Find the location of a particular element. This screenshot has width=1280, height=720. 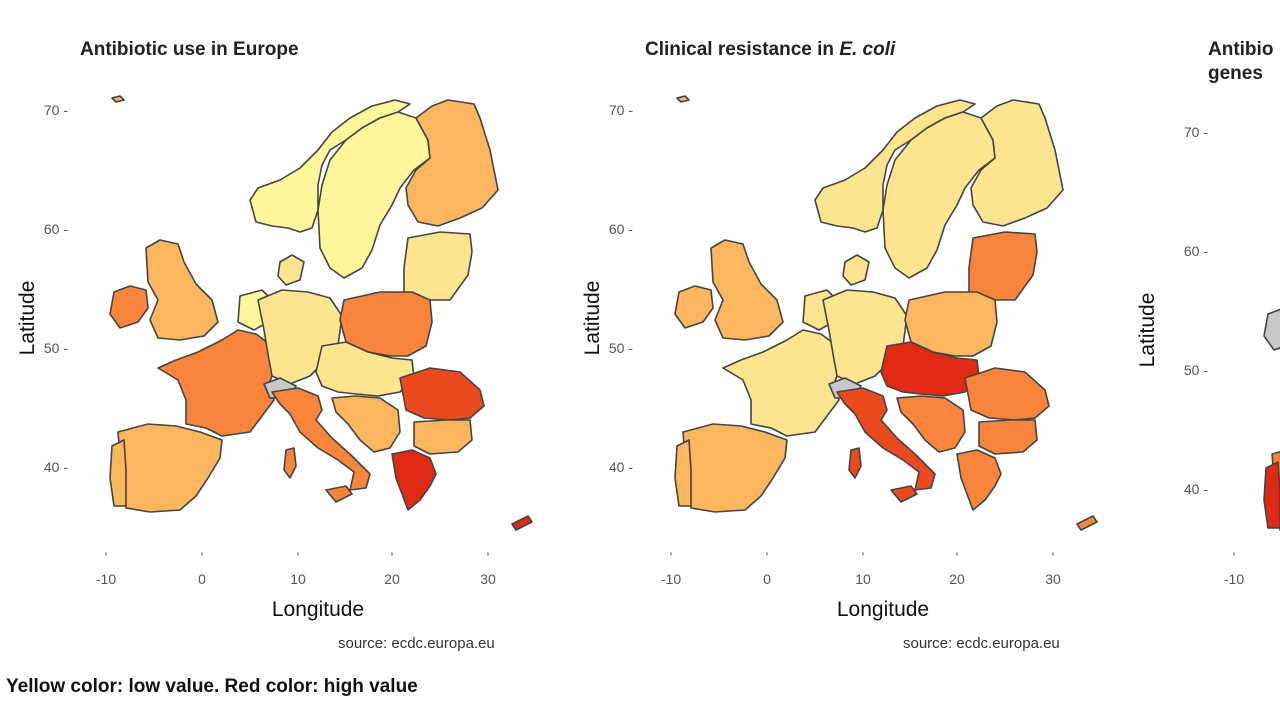

panel-title-line2: genes is located at coordinates (1235, 73).